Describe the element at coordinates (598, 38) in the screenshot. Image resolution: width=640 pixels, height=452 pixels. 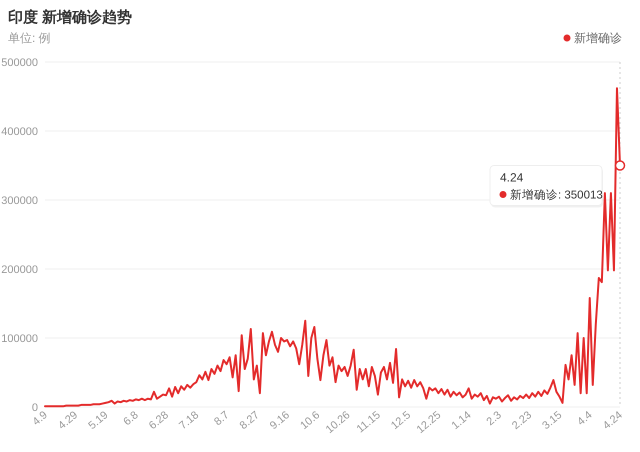
I see `legend-label: 新增确诊` at that location.